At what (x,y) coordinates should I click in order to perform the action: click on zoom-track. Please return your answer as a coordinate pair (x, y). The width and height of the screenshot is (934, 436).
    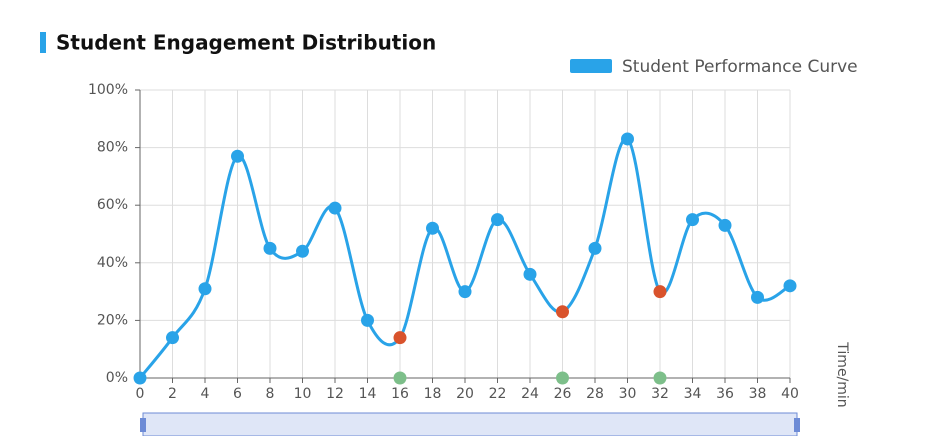
    Looking at the image, I should click on (470, 424).